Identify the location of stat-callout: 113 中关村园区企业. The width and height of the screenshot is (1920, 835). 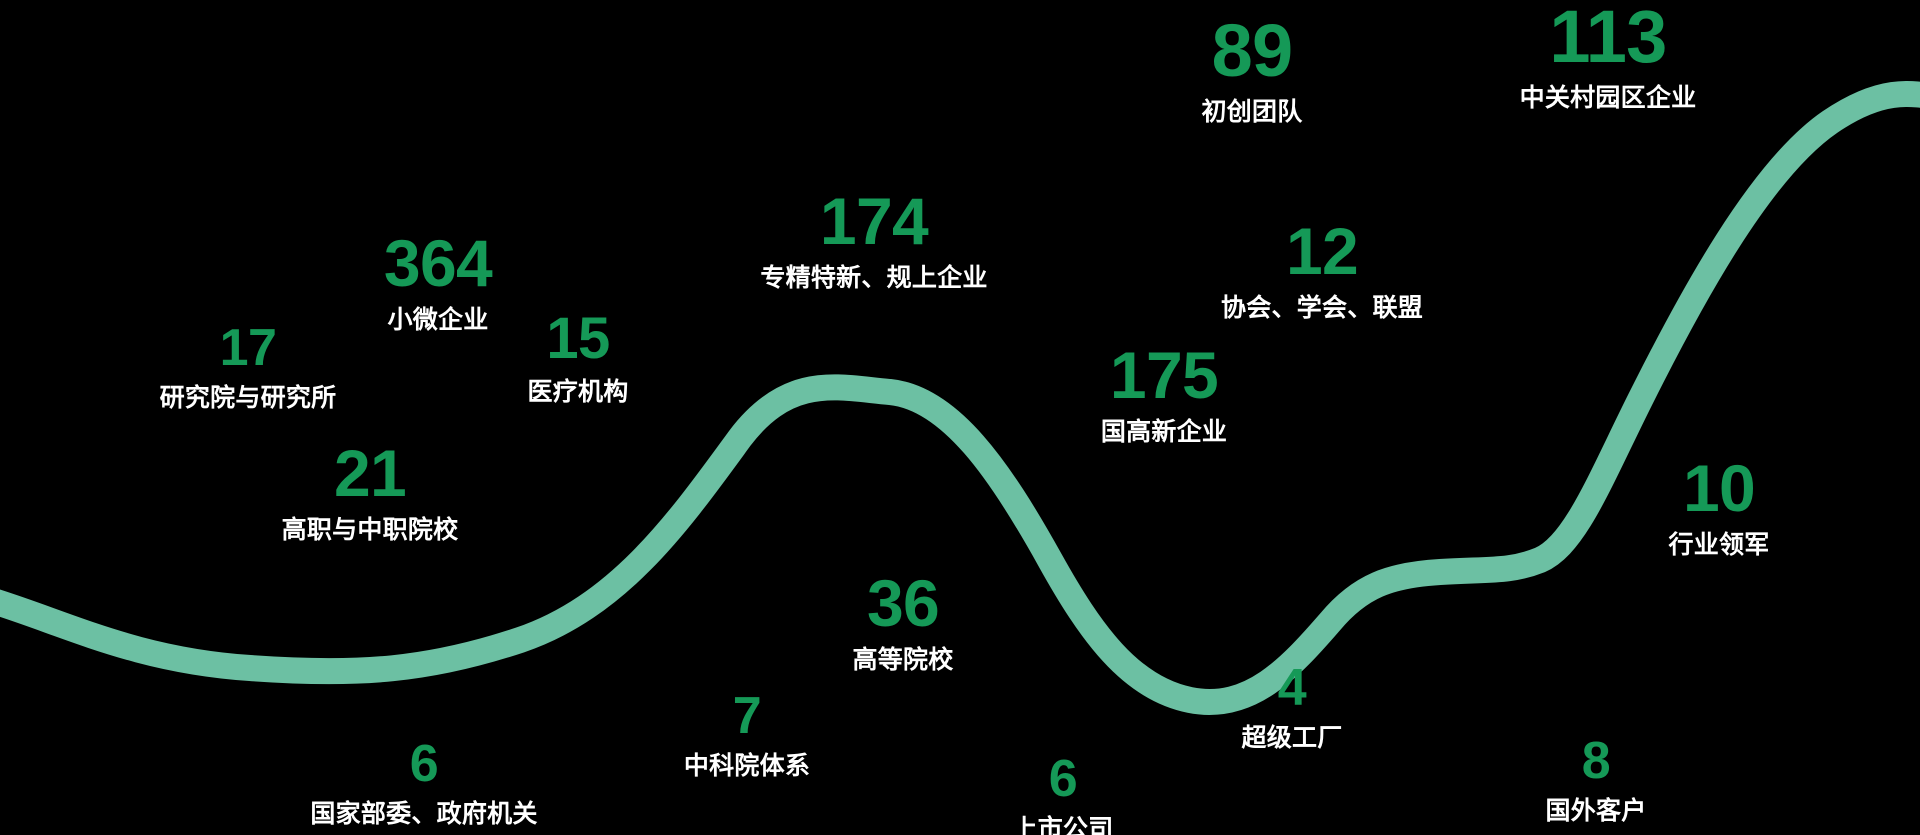
(1608, 56).